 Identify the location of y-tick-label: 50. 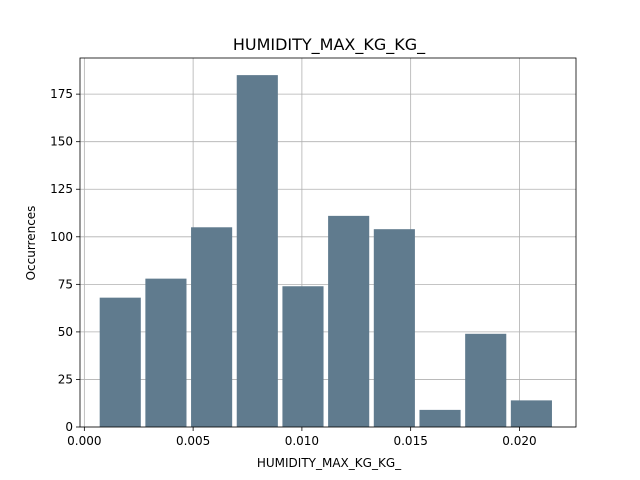
(65, 332).